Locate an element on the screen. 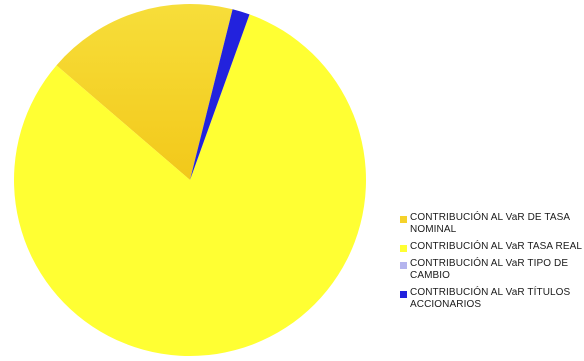 This screenshot has height=361, width=584. legend-swatch-tipo-de-cambio is located at coordinates (403, 265).